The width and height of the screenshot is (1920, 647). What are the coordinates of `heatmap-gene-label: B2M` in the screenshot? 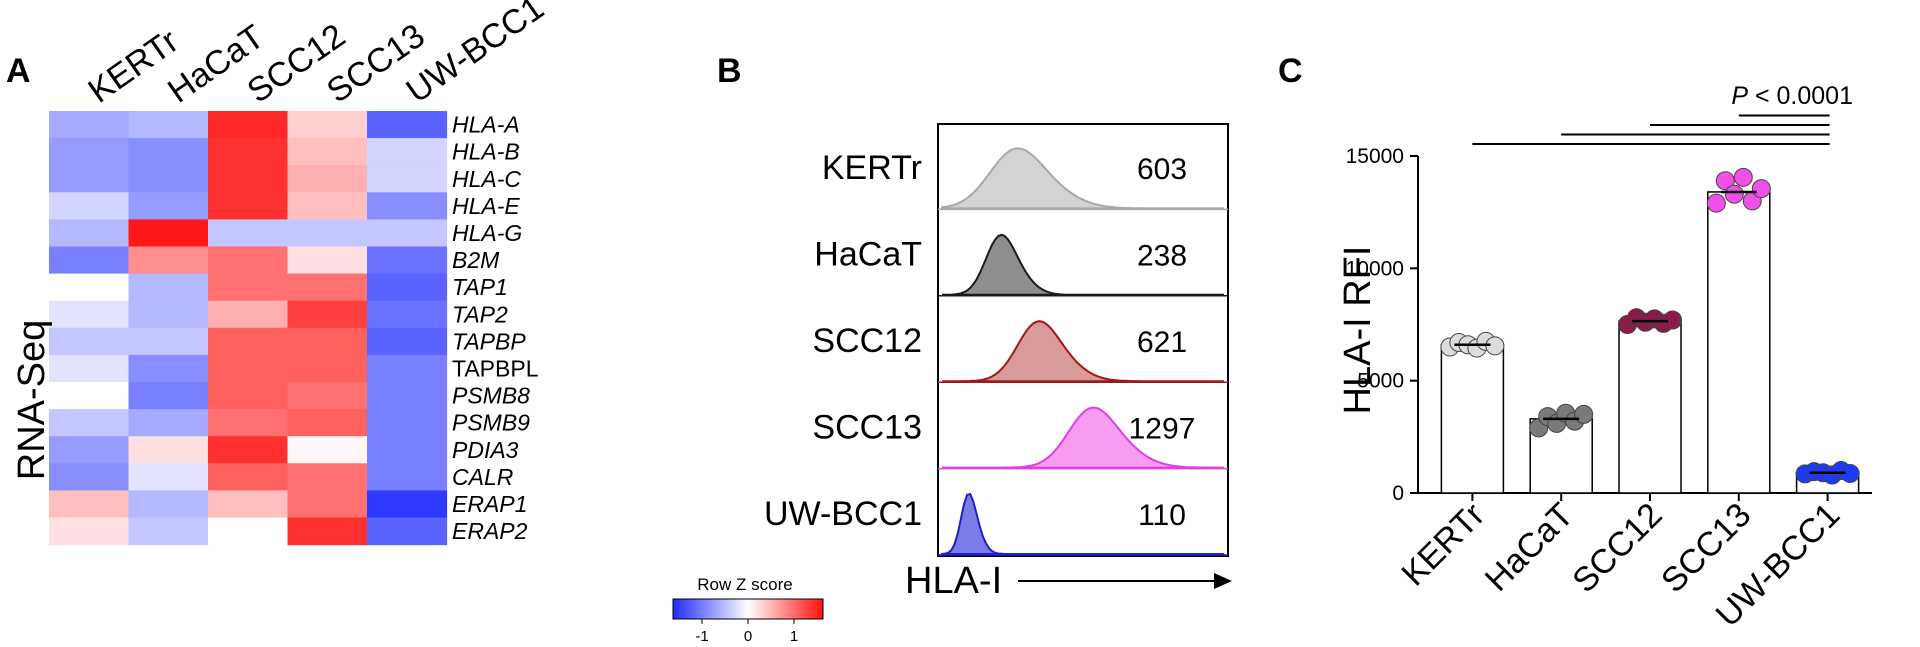 It's located at (476, 260).